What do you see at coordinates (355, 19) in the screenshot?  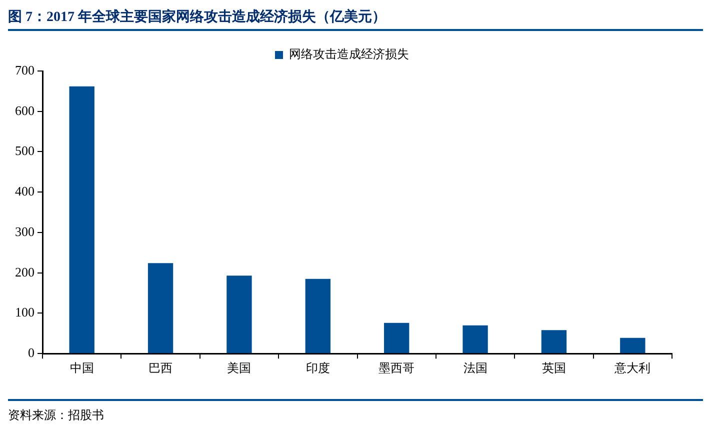 I see `chart-title: 图 7：2017 年全球主要国家网络攻击造成经济损失（亿美元）` at bounding box center [355, 19].